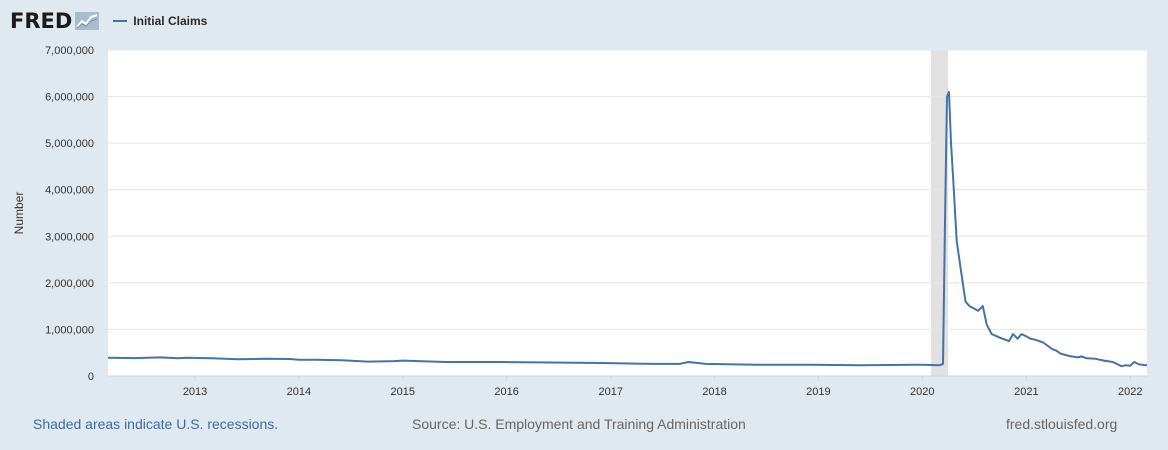  What do you see at coordinates (170, 21) in the screenshot?
I see `legend-label-initial-claims: Initial Claims` at bounding box center [170, 21].